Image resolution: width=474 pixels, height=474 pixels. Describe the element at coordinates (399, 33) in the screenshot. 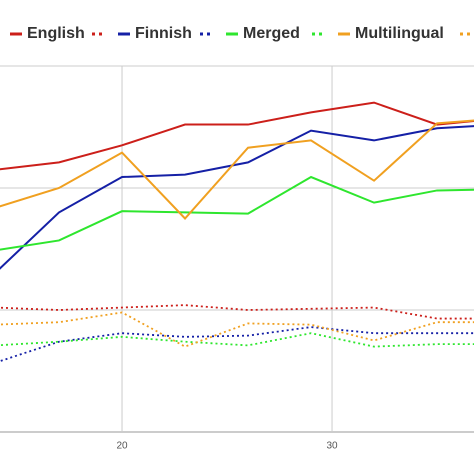

I see `legend-label: Multilingual` at that location.